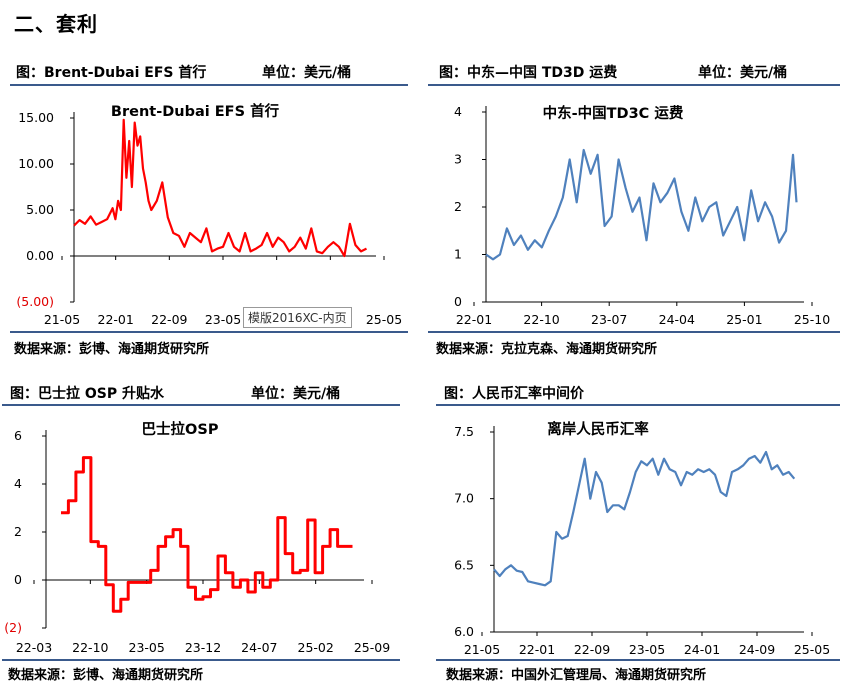 The image size is (849, 692). What do you see at coordinates (744, 319) in the screenshot?
I see `x-tick-label: 25-01` at bounding box center [744, 319].